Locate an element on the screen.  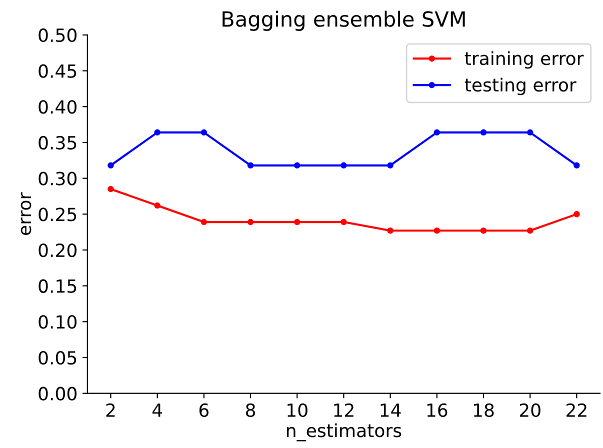
x-axis-title: n_estimators is located at coordinates (344, 432).